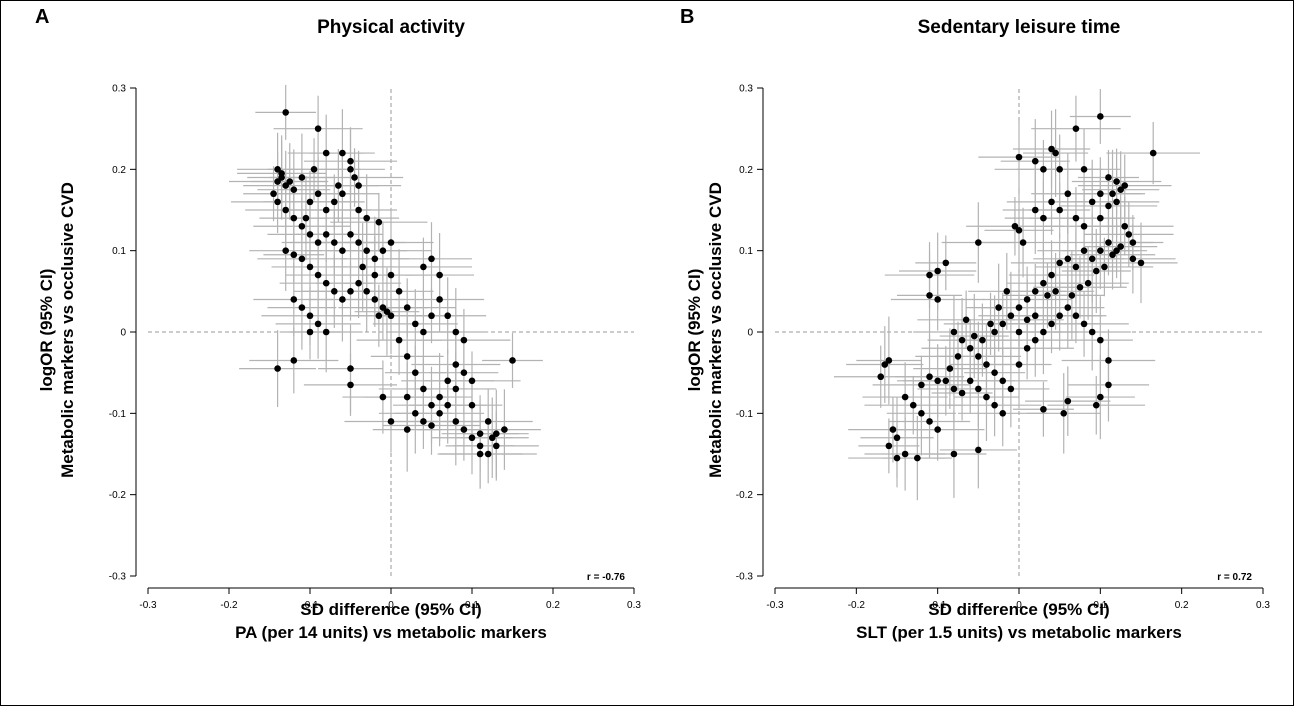 The width and height of the screenshot is (1294, 706). I want to click on panel-b-x-tick-label: 0, so click(1019, 605).